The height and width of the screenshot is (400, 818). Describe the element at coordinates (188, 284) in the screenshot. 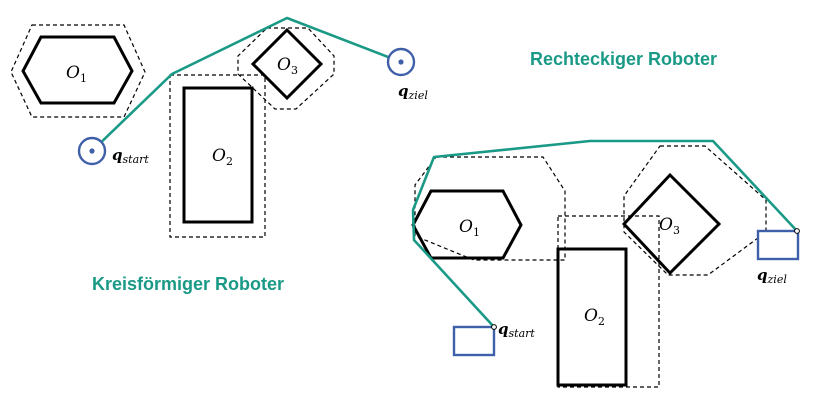

I see `left-panel-heading: Kreisförmiger Roboter` at that location.